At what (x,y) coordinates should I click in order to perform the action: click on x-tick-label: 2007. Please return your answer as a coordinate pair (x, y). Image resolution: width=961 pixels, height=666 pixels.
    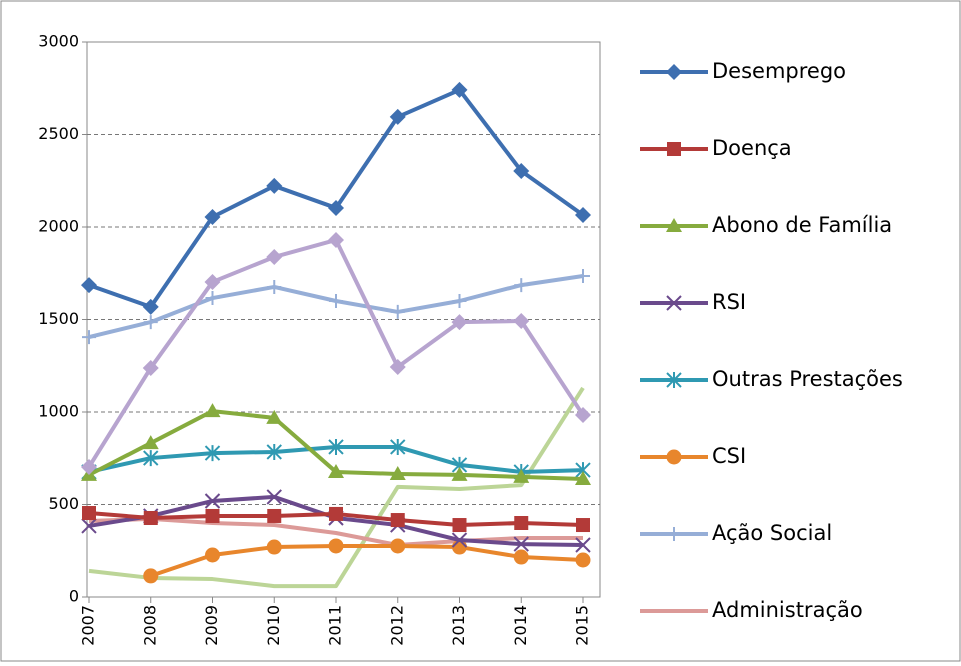
    Looking at the image, I should click on (88, 625).